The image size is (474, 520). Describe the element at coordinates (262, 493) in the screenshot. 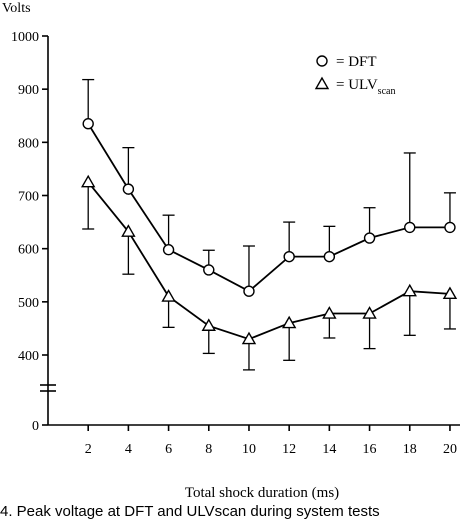

I see `x-axis-label: Total shock duration (ms)` at that location.